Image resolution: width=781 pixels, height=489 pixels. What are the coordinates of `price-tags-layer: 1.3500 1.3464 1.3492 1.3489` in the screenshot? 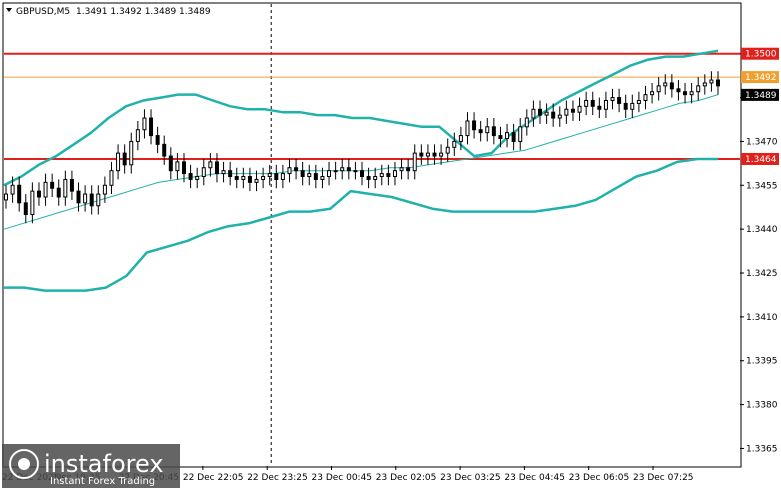 It's located at (760, 106).